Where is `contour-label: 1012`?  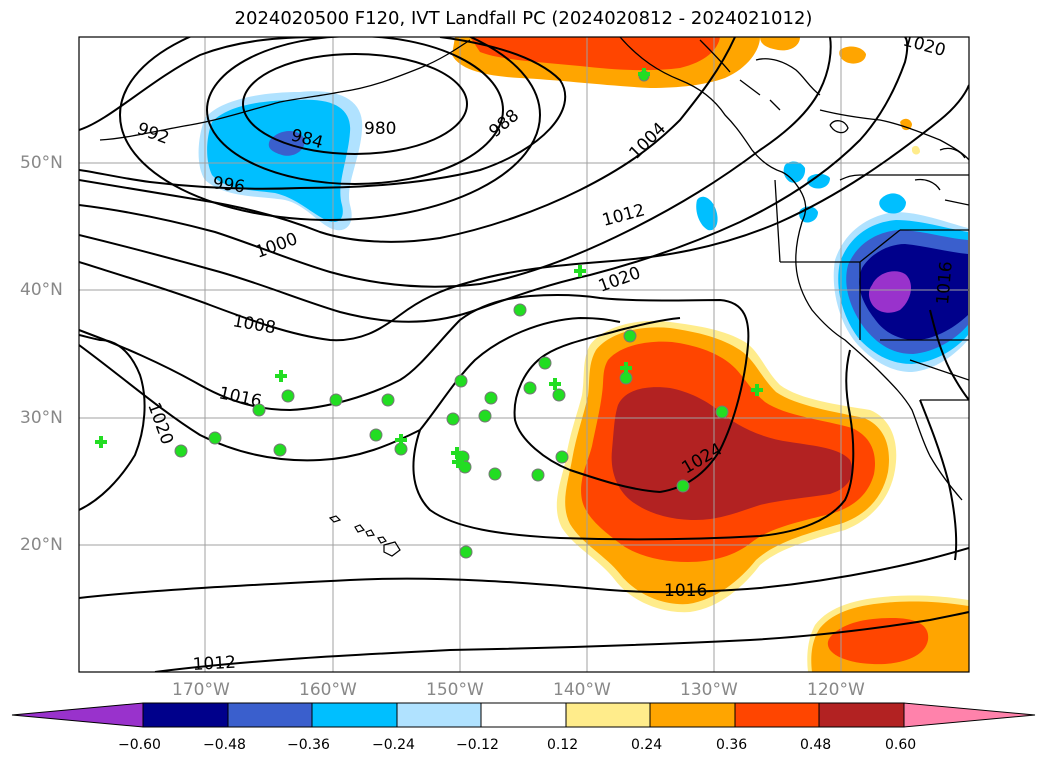
contour-label: 1012 is located at coordinates (214, 664).